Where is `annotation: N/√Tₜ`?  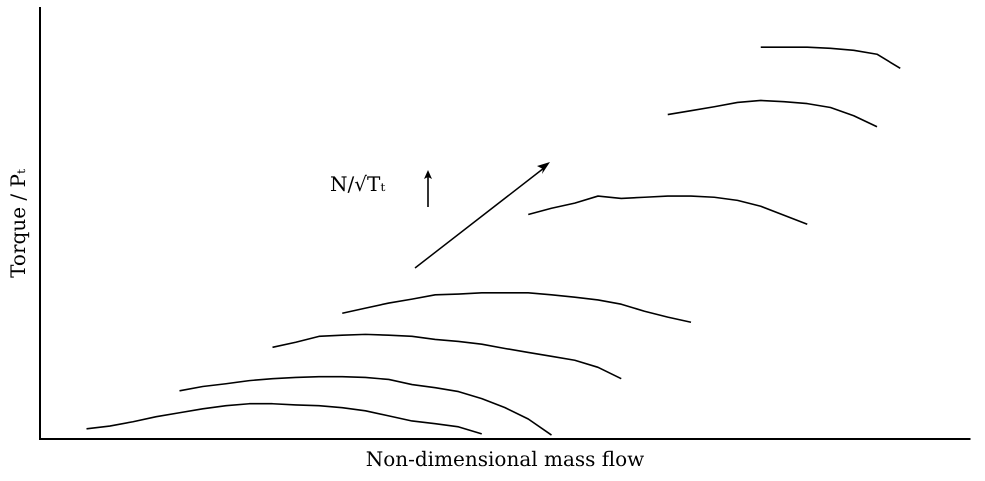
annotation: N/√Tₜ is located at coordinates (358, 184).